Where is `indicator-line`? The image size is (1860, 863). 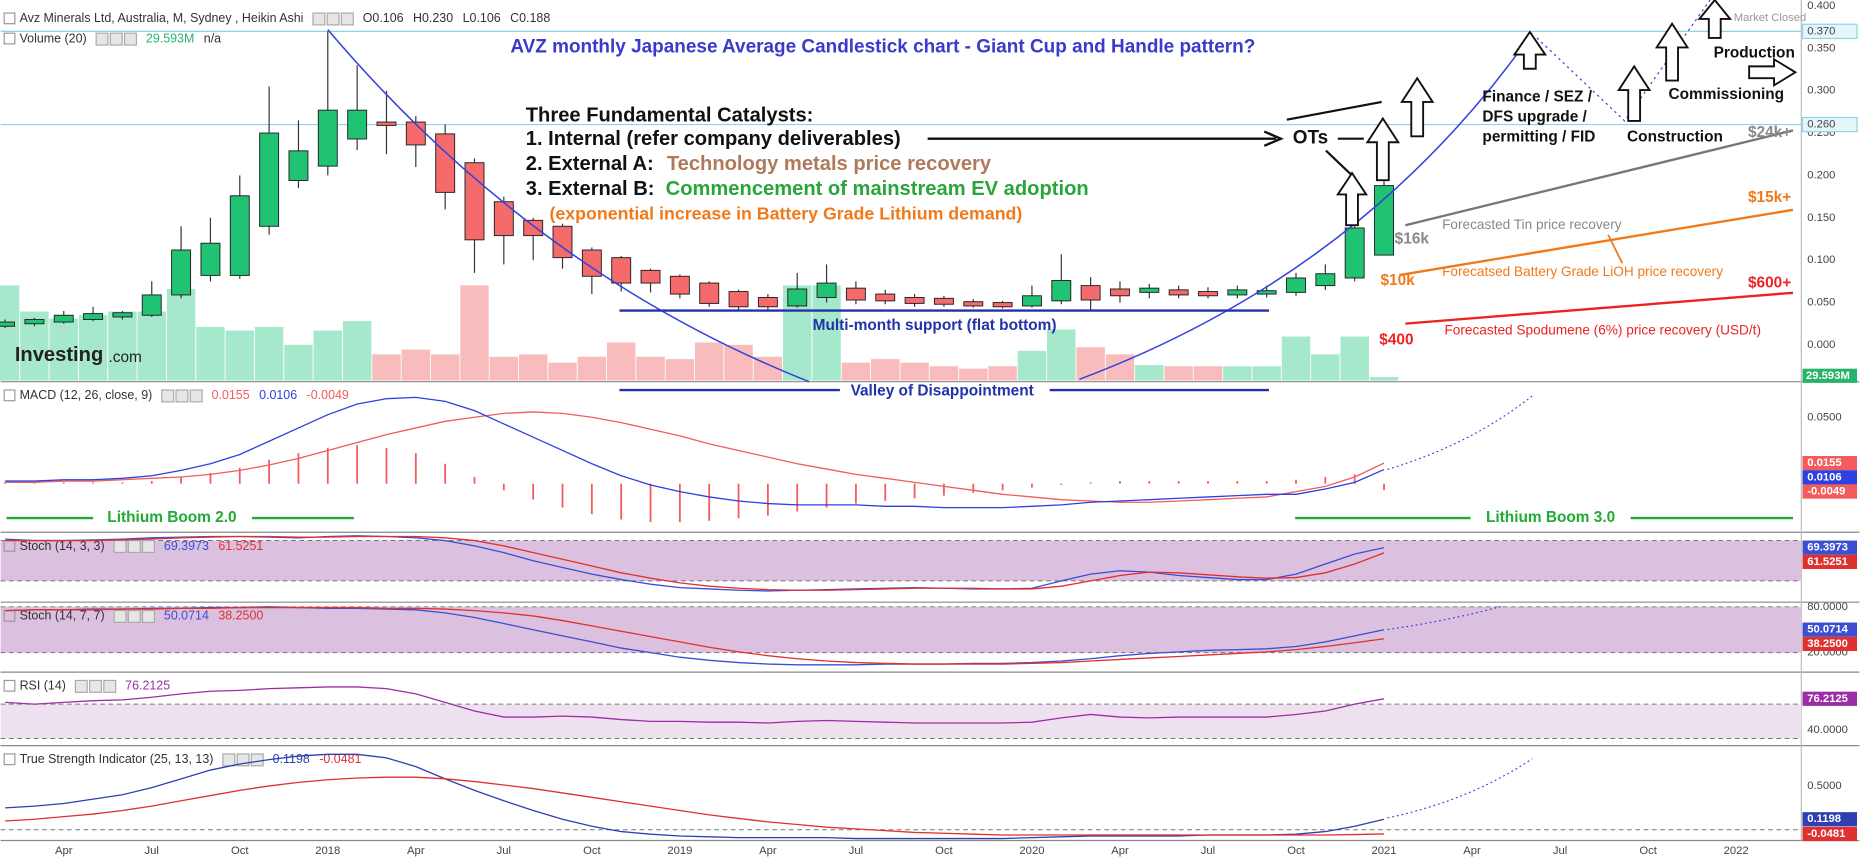 indicator-line is located at coordinates (695, 452).